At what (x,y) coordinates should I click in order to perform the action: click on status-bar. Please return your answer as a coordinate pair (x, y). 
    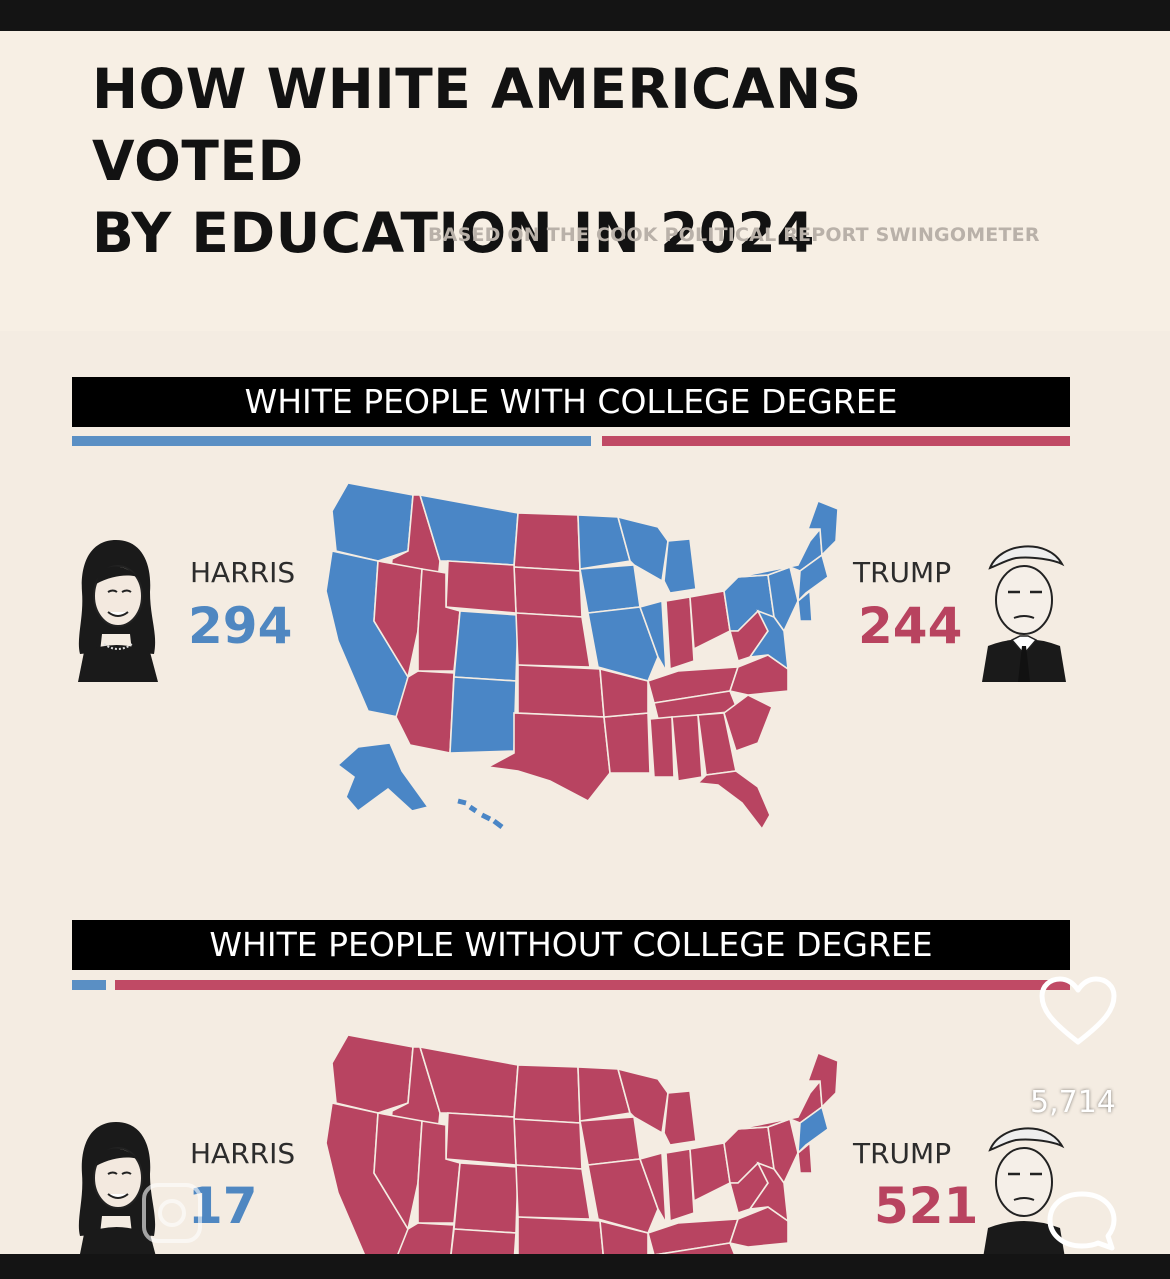
    Looking at the image, I should click on (585, 15).